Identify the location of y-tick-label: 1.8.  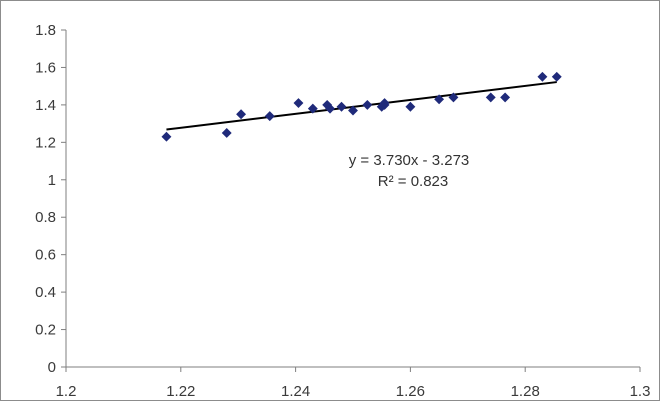
(45, 30).